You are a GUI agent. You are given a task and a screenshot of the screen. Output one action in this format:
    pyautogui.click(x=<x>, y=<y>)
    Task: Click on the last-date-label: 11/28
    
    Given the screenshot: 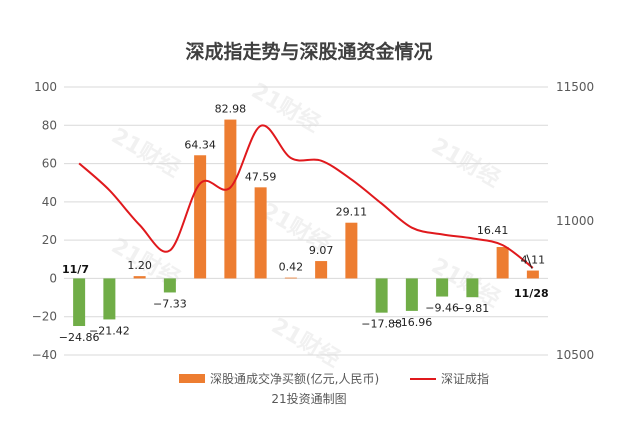 What is the action you would take?
    pyautogui.click(x=531, y=293)
    